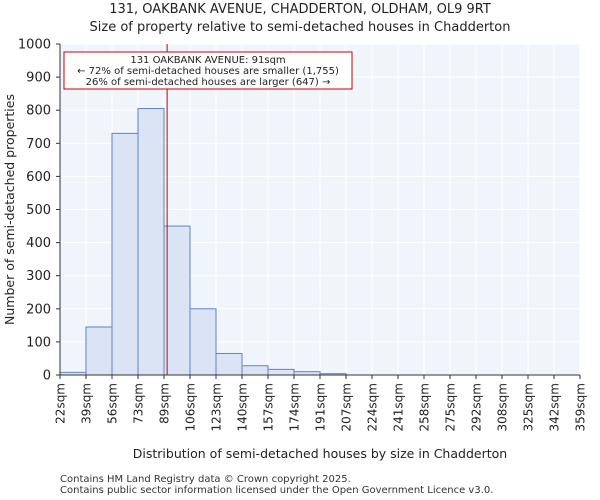  What do you see at coordinates (87, 403) in the screenshot?
I see `x-tick-label: 39sqm` at bounding box center [87, 403].